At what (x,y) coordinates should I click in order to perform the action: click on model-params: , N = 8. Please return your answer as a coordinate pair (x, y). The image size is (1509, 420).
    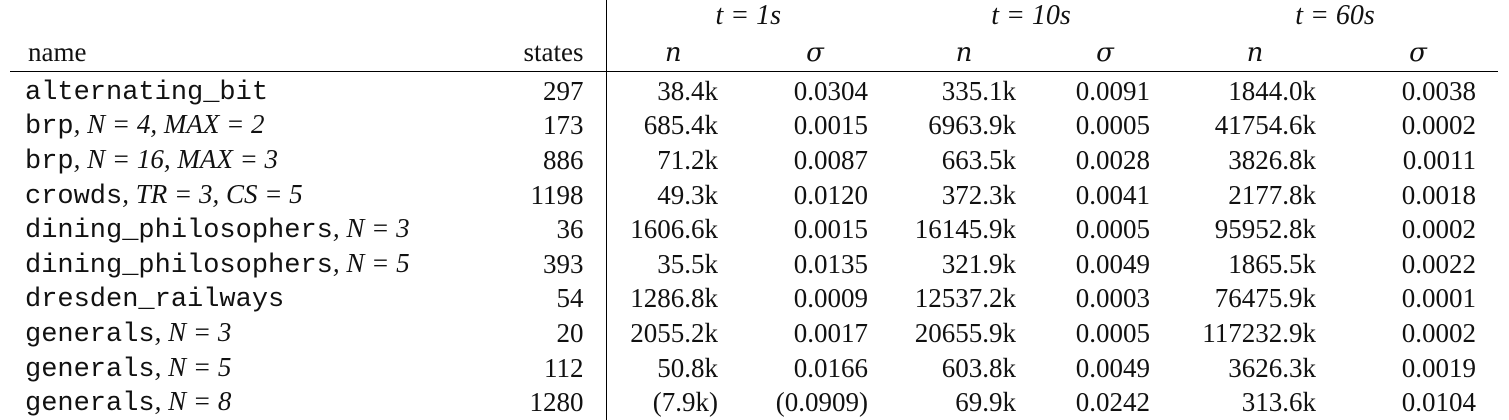
    Looking at the image, I should click on (193, 401).